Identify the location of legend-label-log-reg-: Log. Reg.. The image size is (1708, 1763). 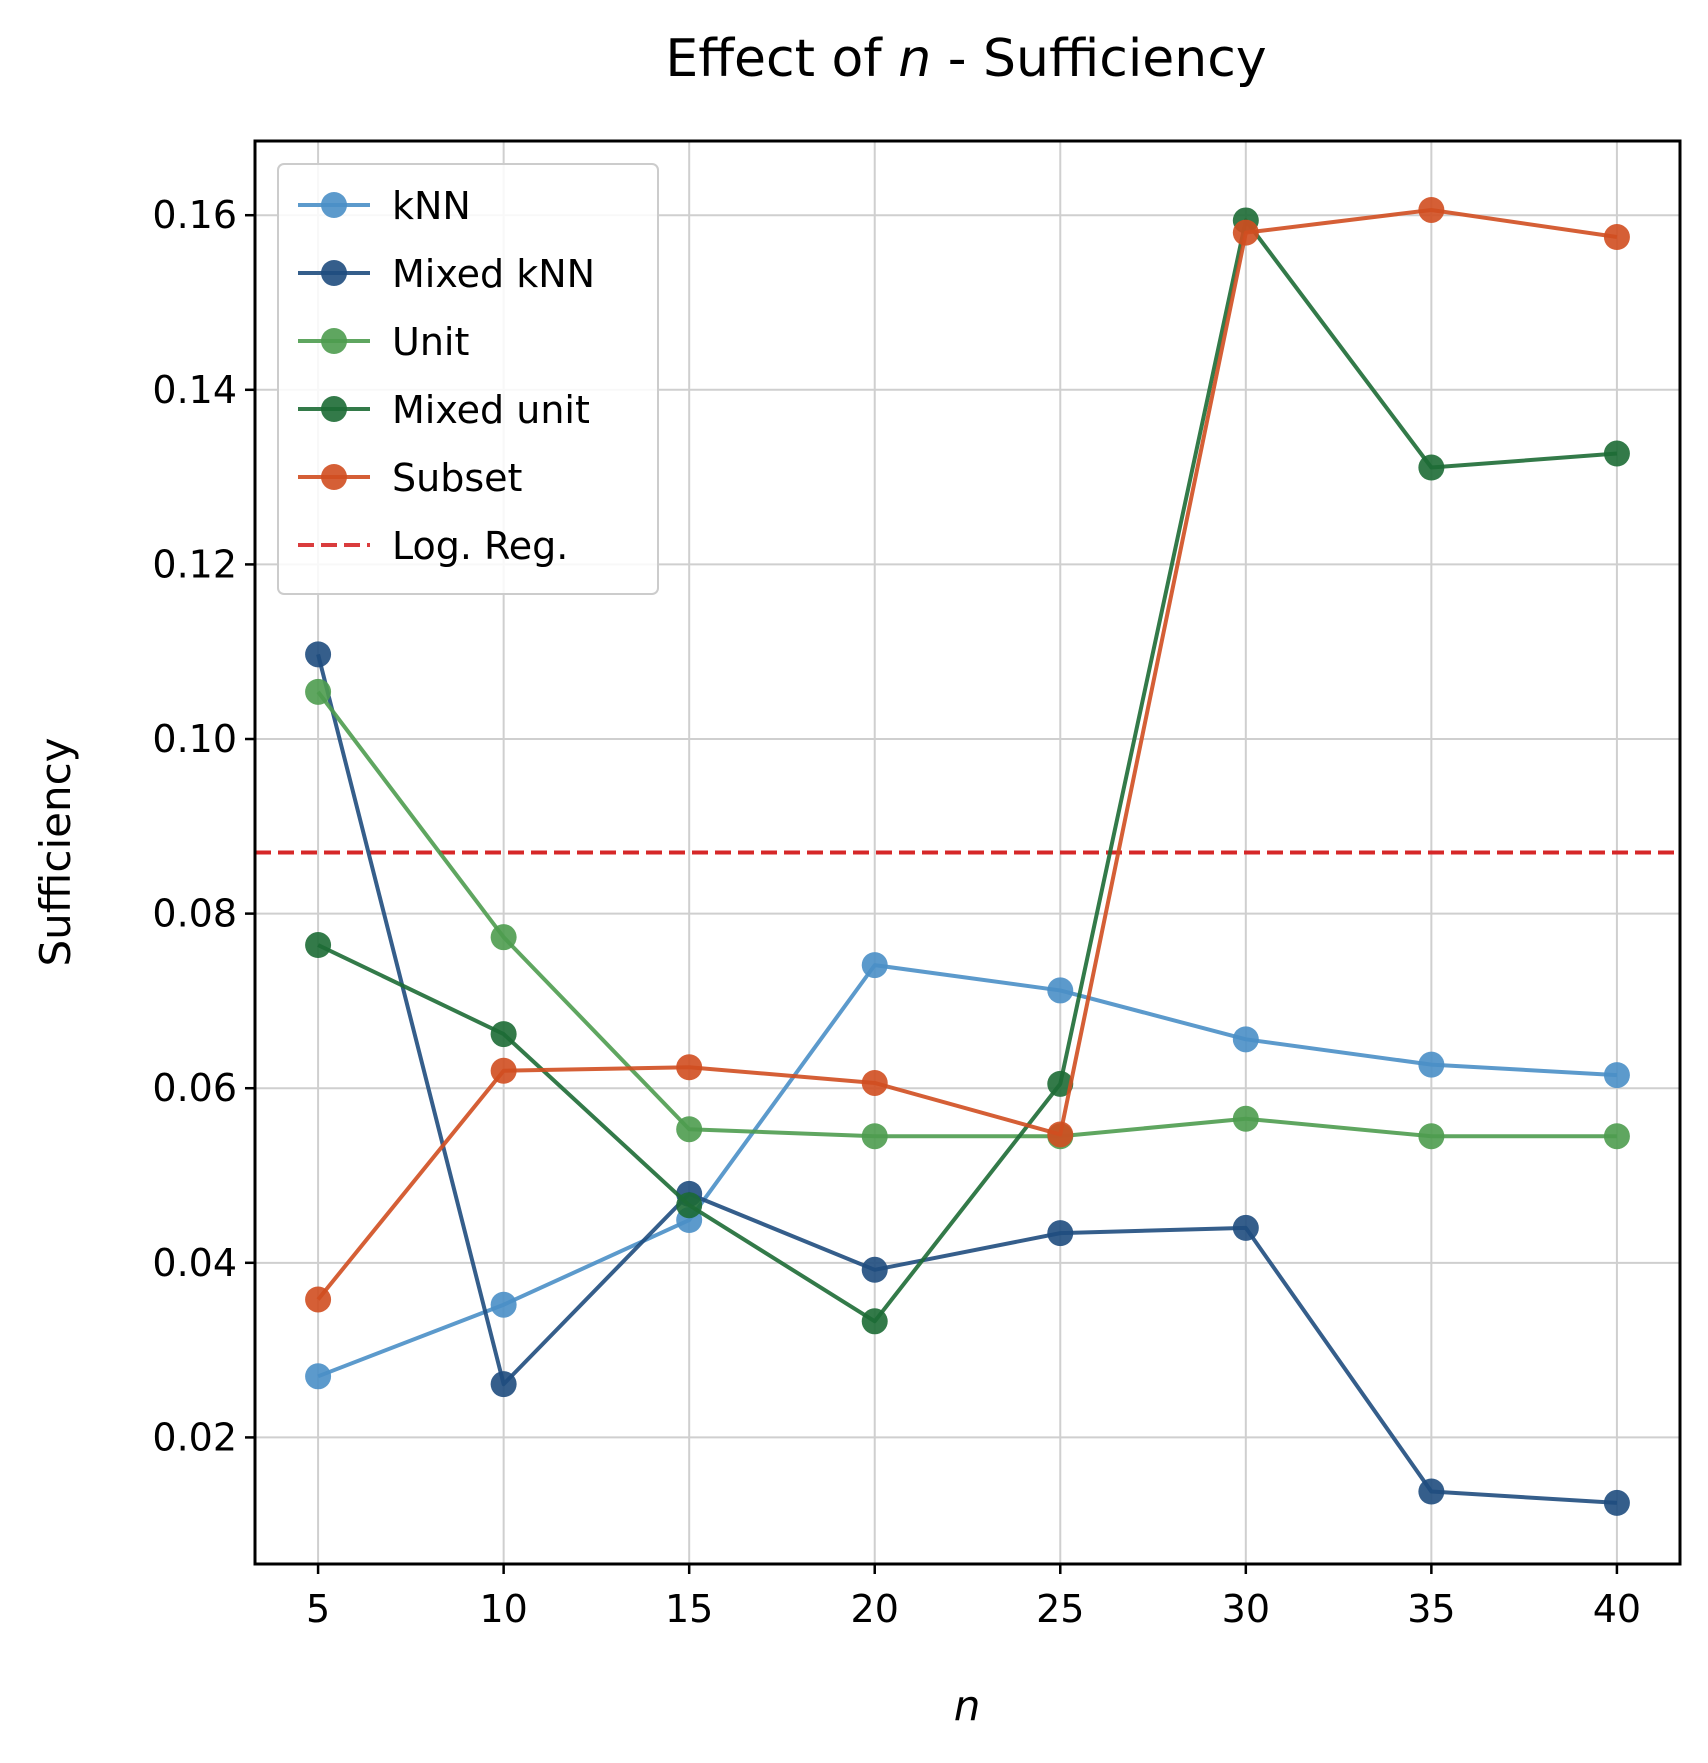
(480, 546).